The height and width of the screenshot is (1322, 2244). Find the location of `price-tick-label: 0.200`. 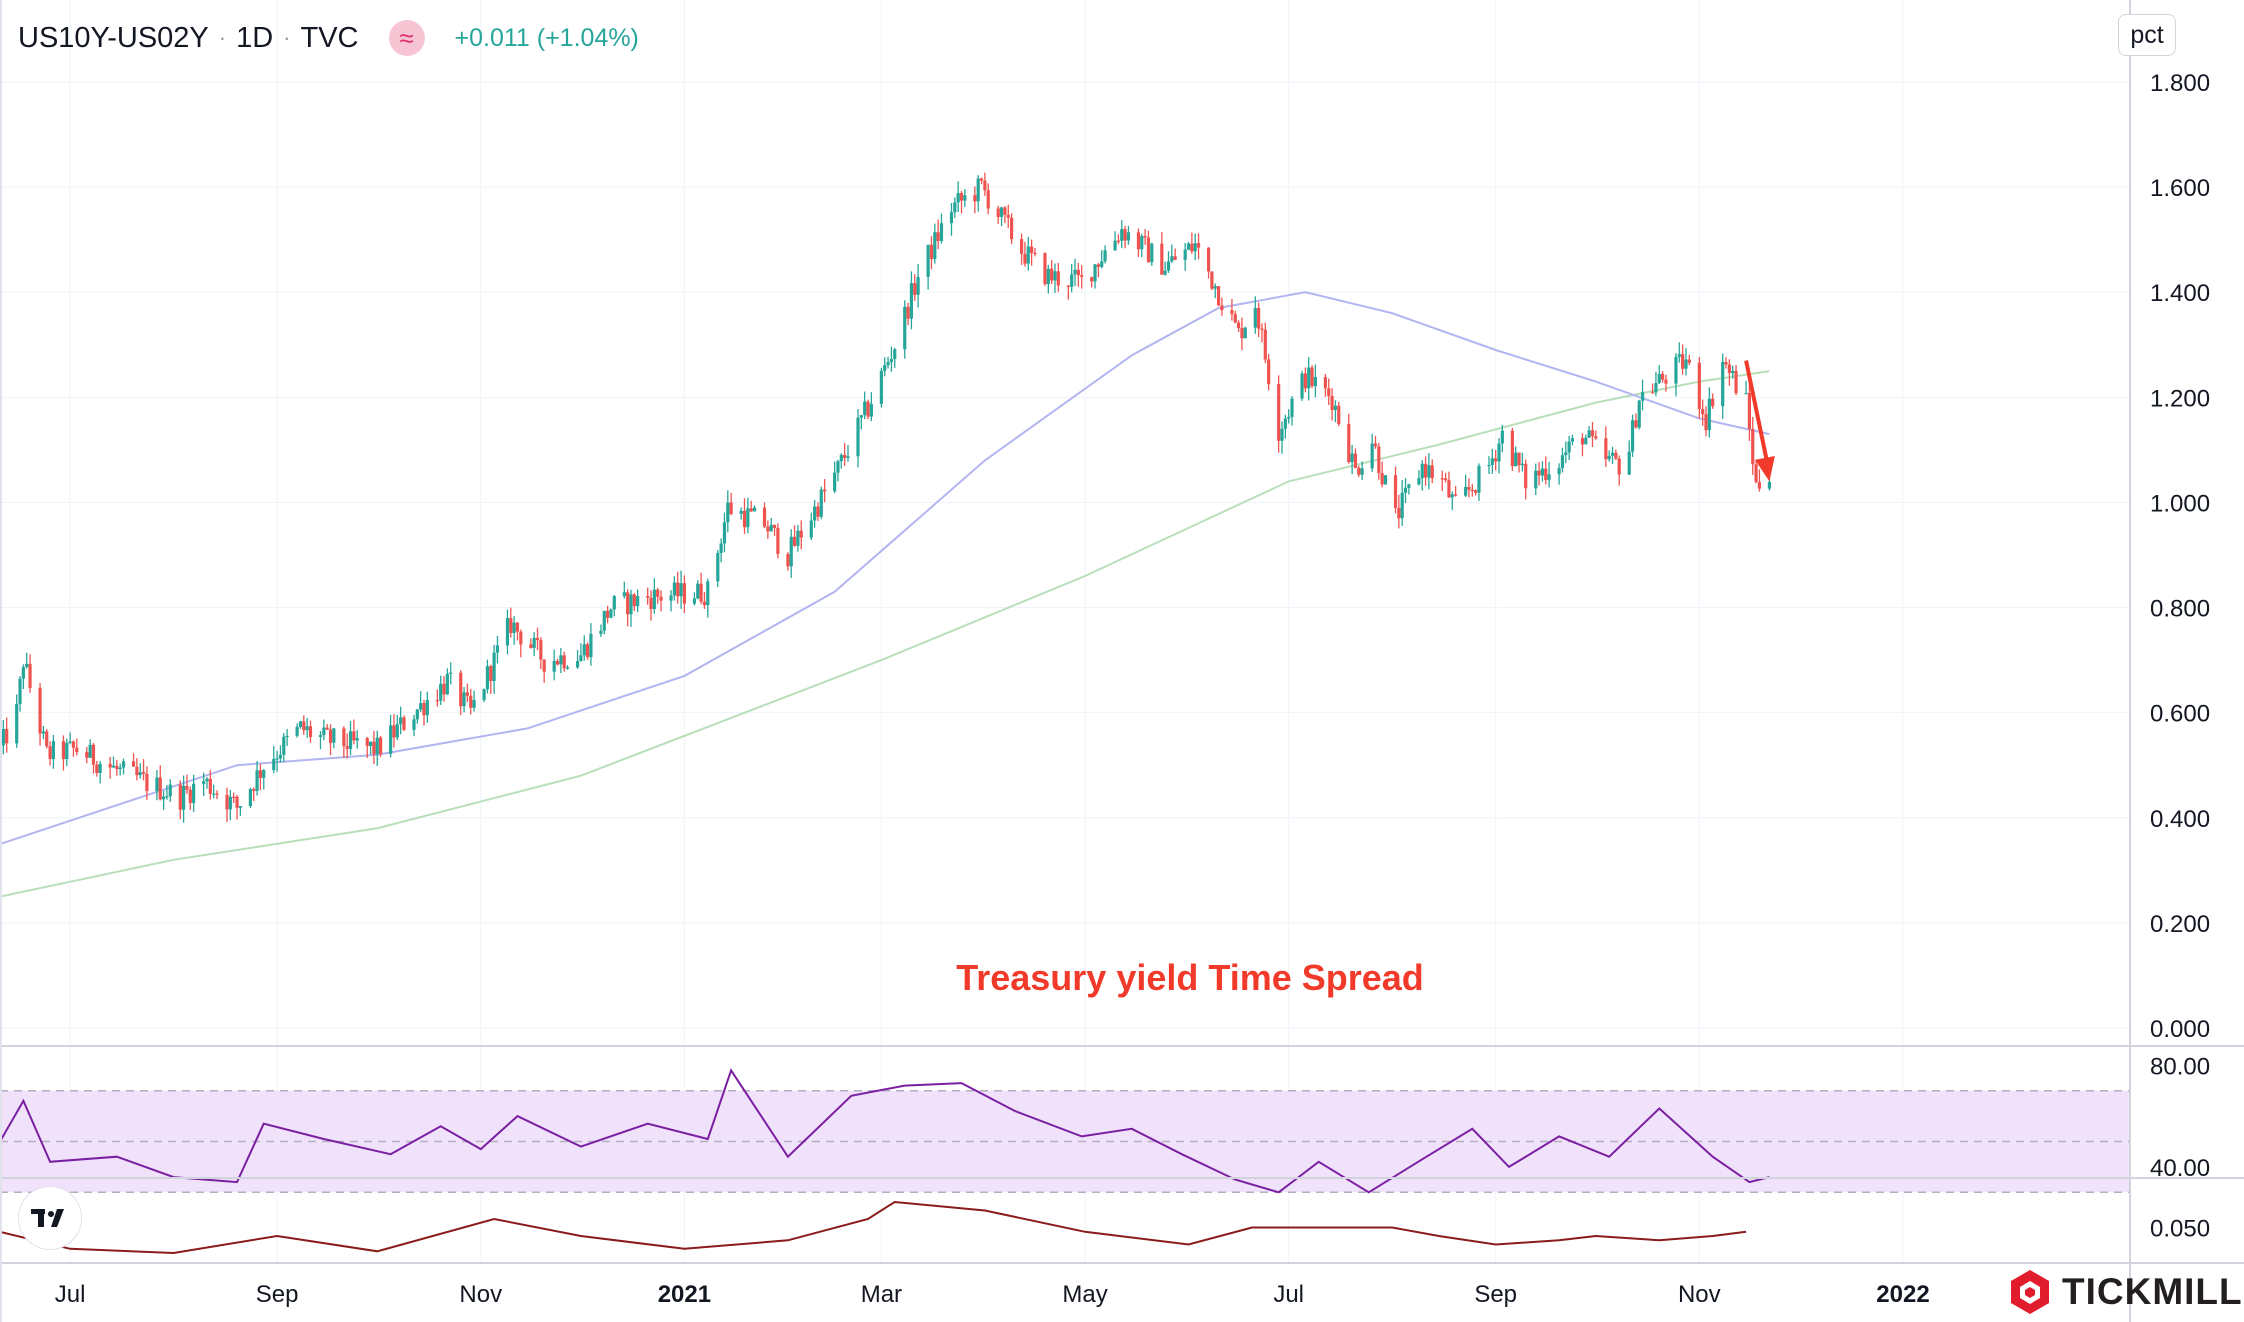

price-tick-label: 0.200 is located at coordinates (2180, 924).